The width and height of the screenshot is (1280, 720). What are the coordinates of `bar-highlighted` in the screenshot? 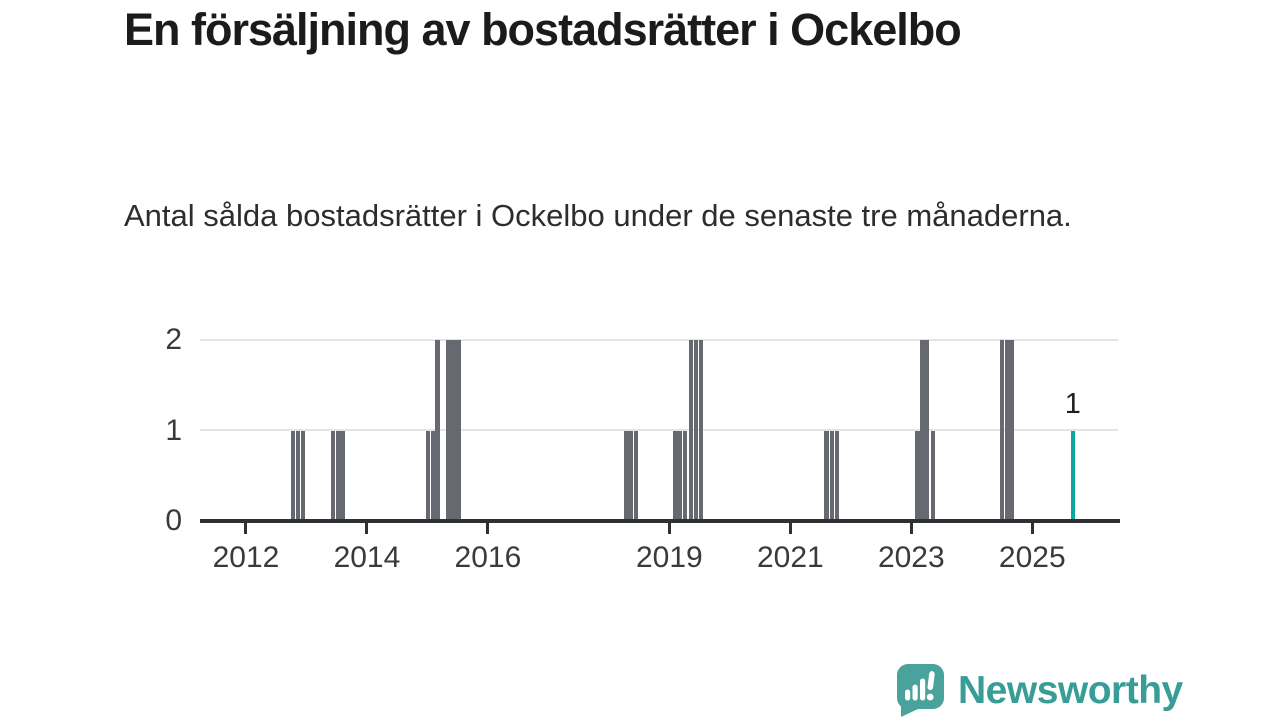 It's located at (1073, 475).